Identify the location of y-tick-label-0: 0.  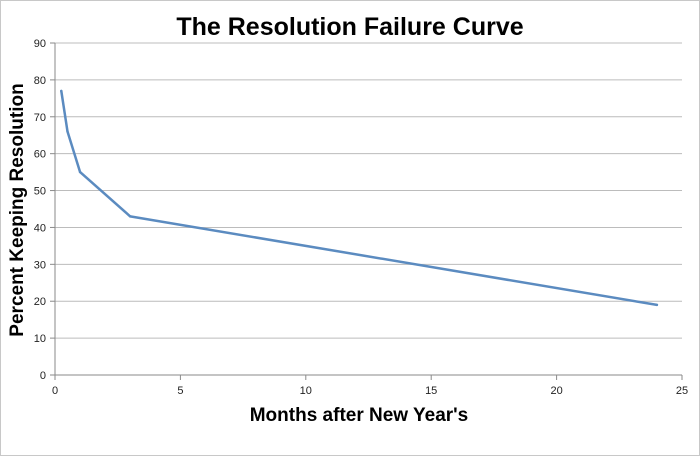
(43, 376).